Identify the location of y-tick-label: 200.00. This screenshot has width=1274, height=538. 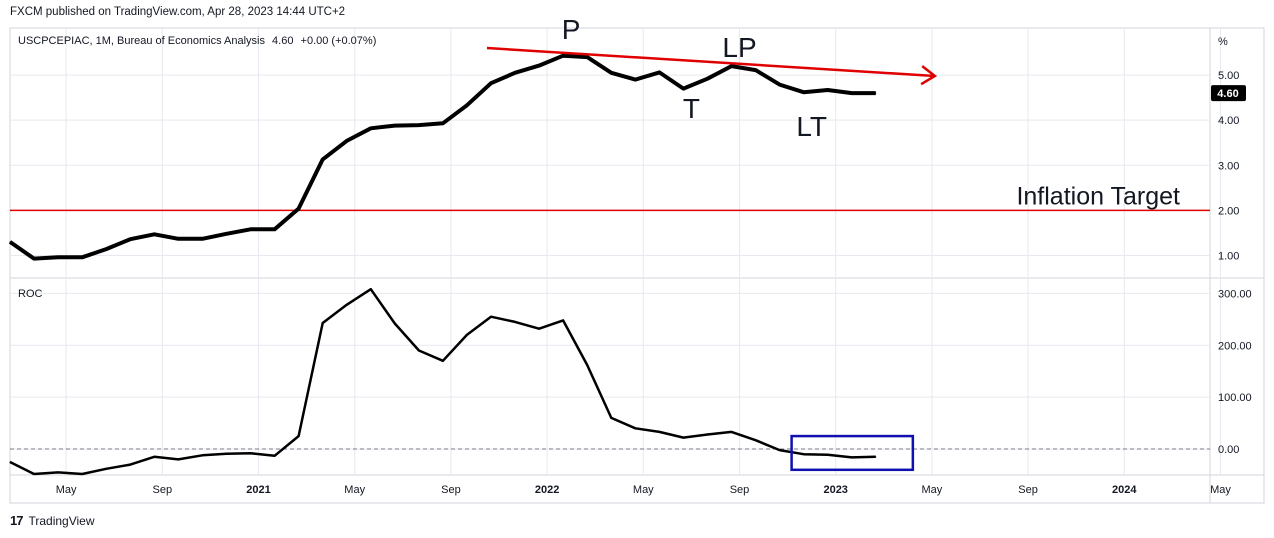
(1235, 346).